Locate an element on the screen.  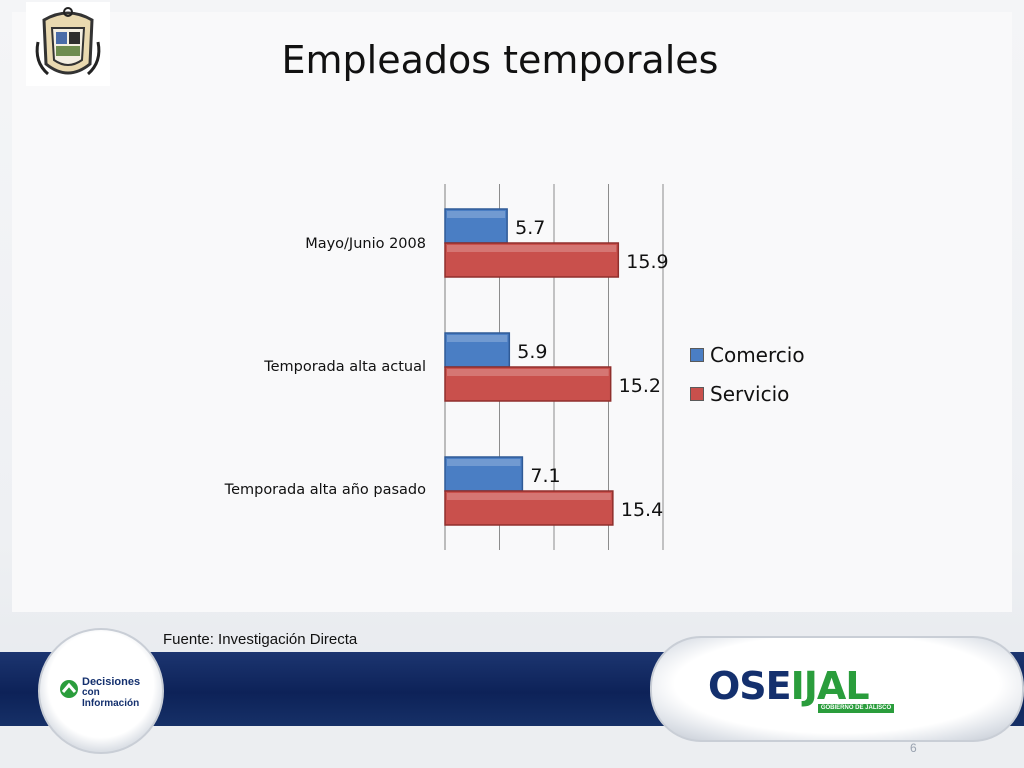
data-label: 5.7 is located at coordinates (530, 228).